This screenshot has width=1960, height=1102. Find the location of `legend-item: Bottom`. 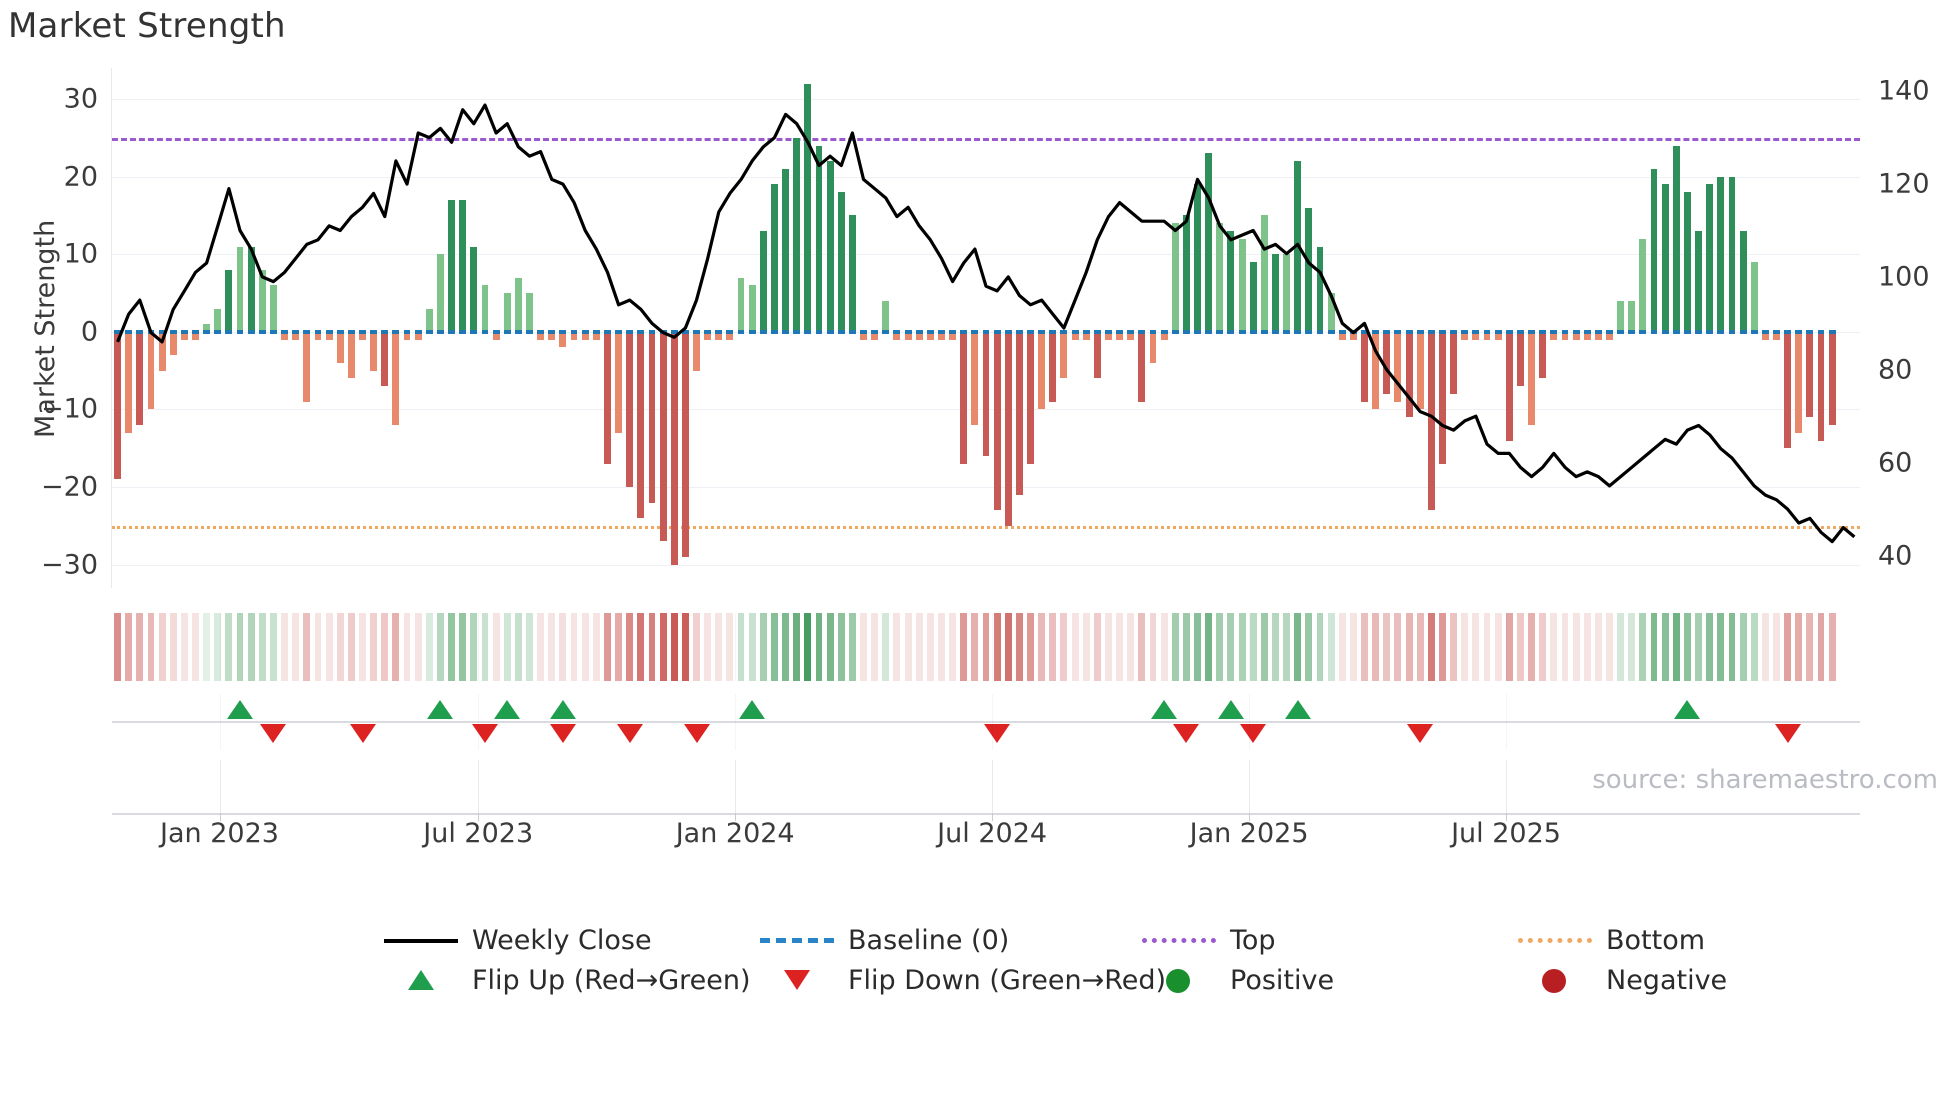

legend-item: Bottom is located at coordinates (1611, 940).